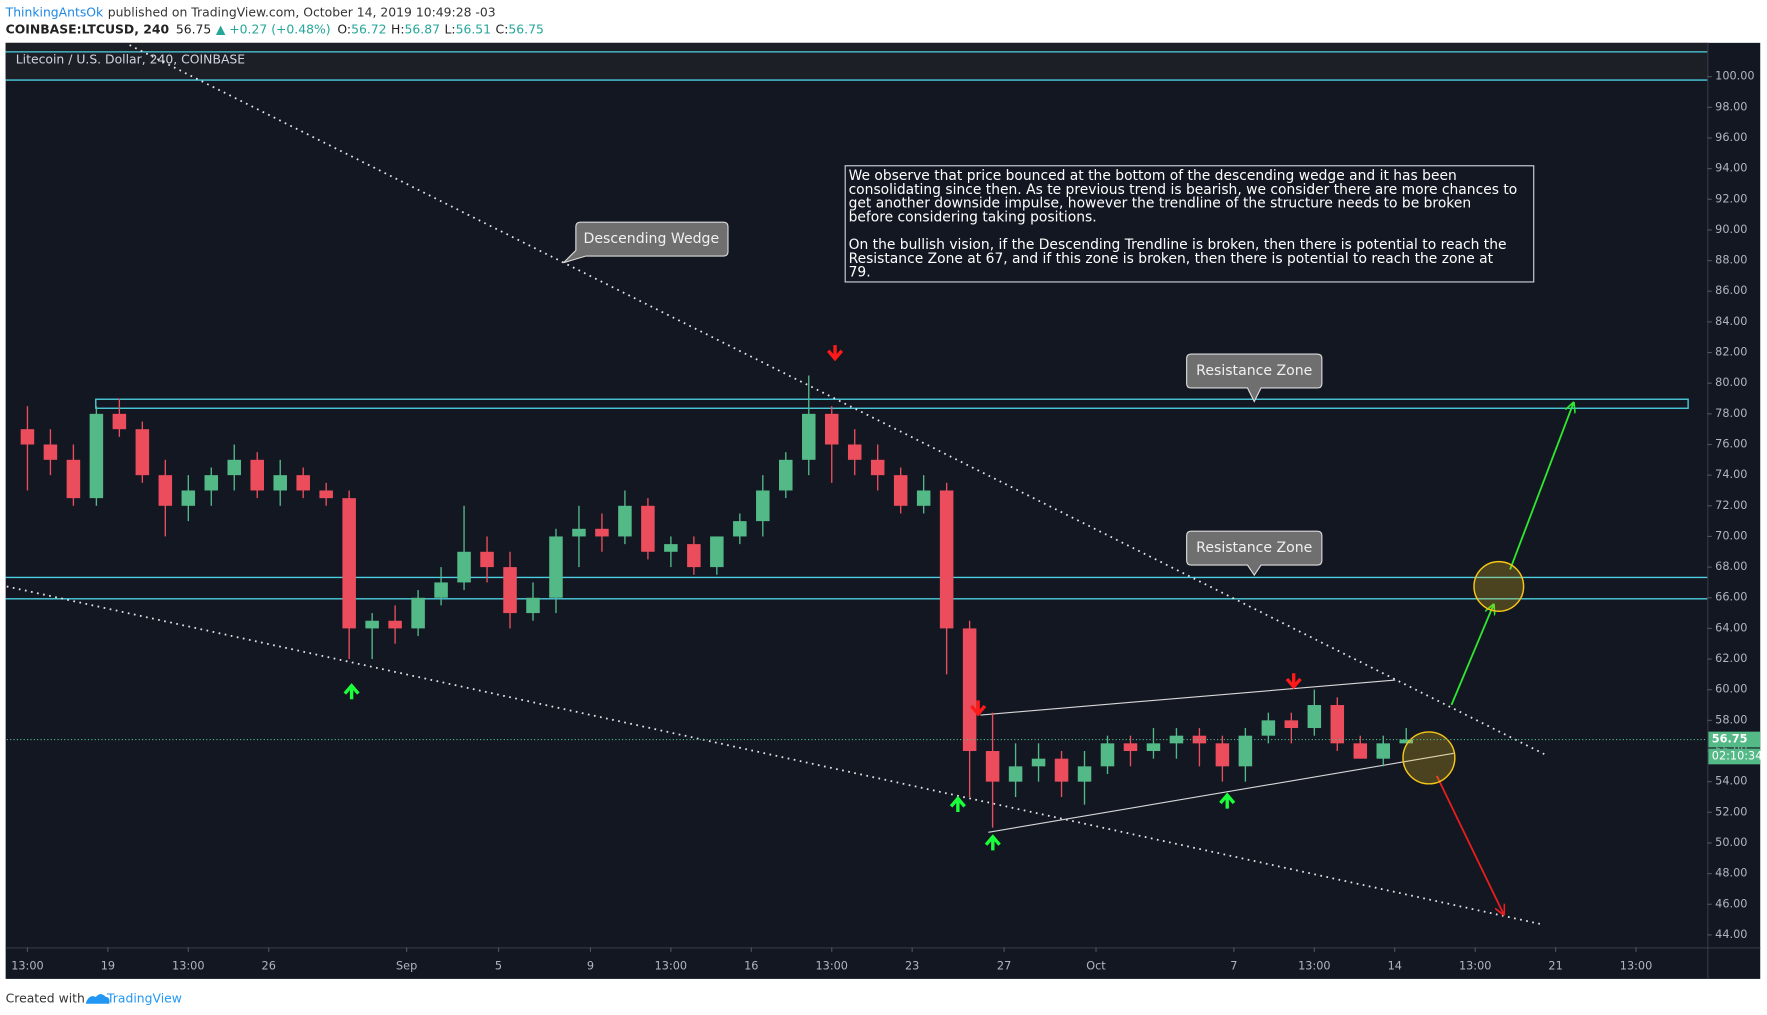 The image size is (1767, 1015). Describe the element at coordinates (1731, 443) in the screenshot. I see `y-tick-label: 76.00` at that location.